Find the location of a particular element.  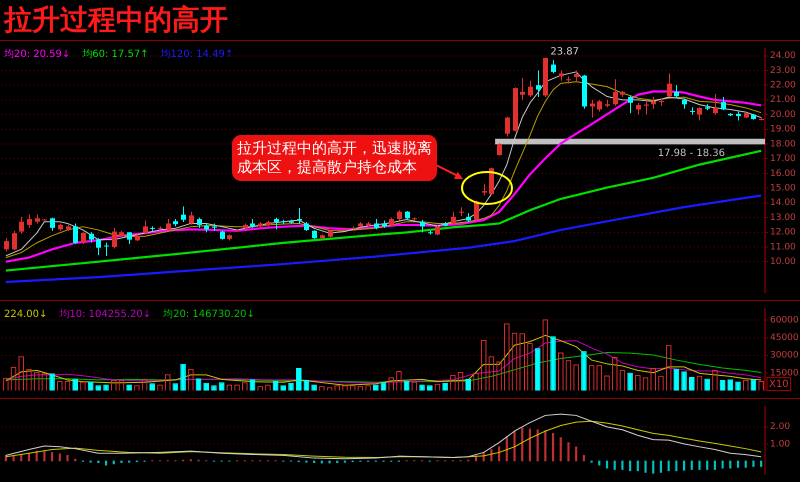

y-tick-label: 45000 is located at coordinates (784, 338).